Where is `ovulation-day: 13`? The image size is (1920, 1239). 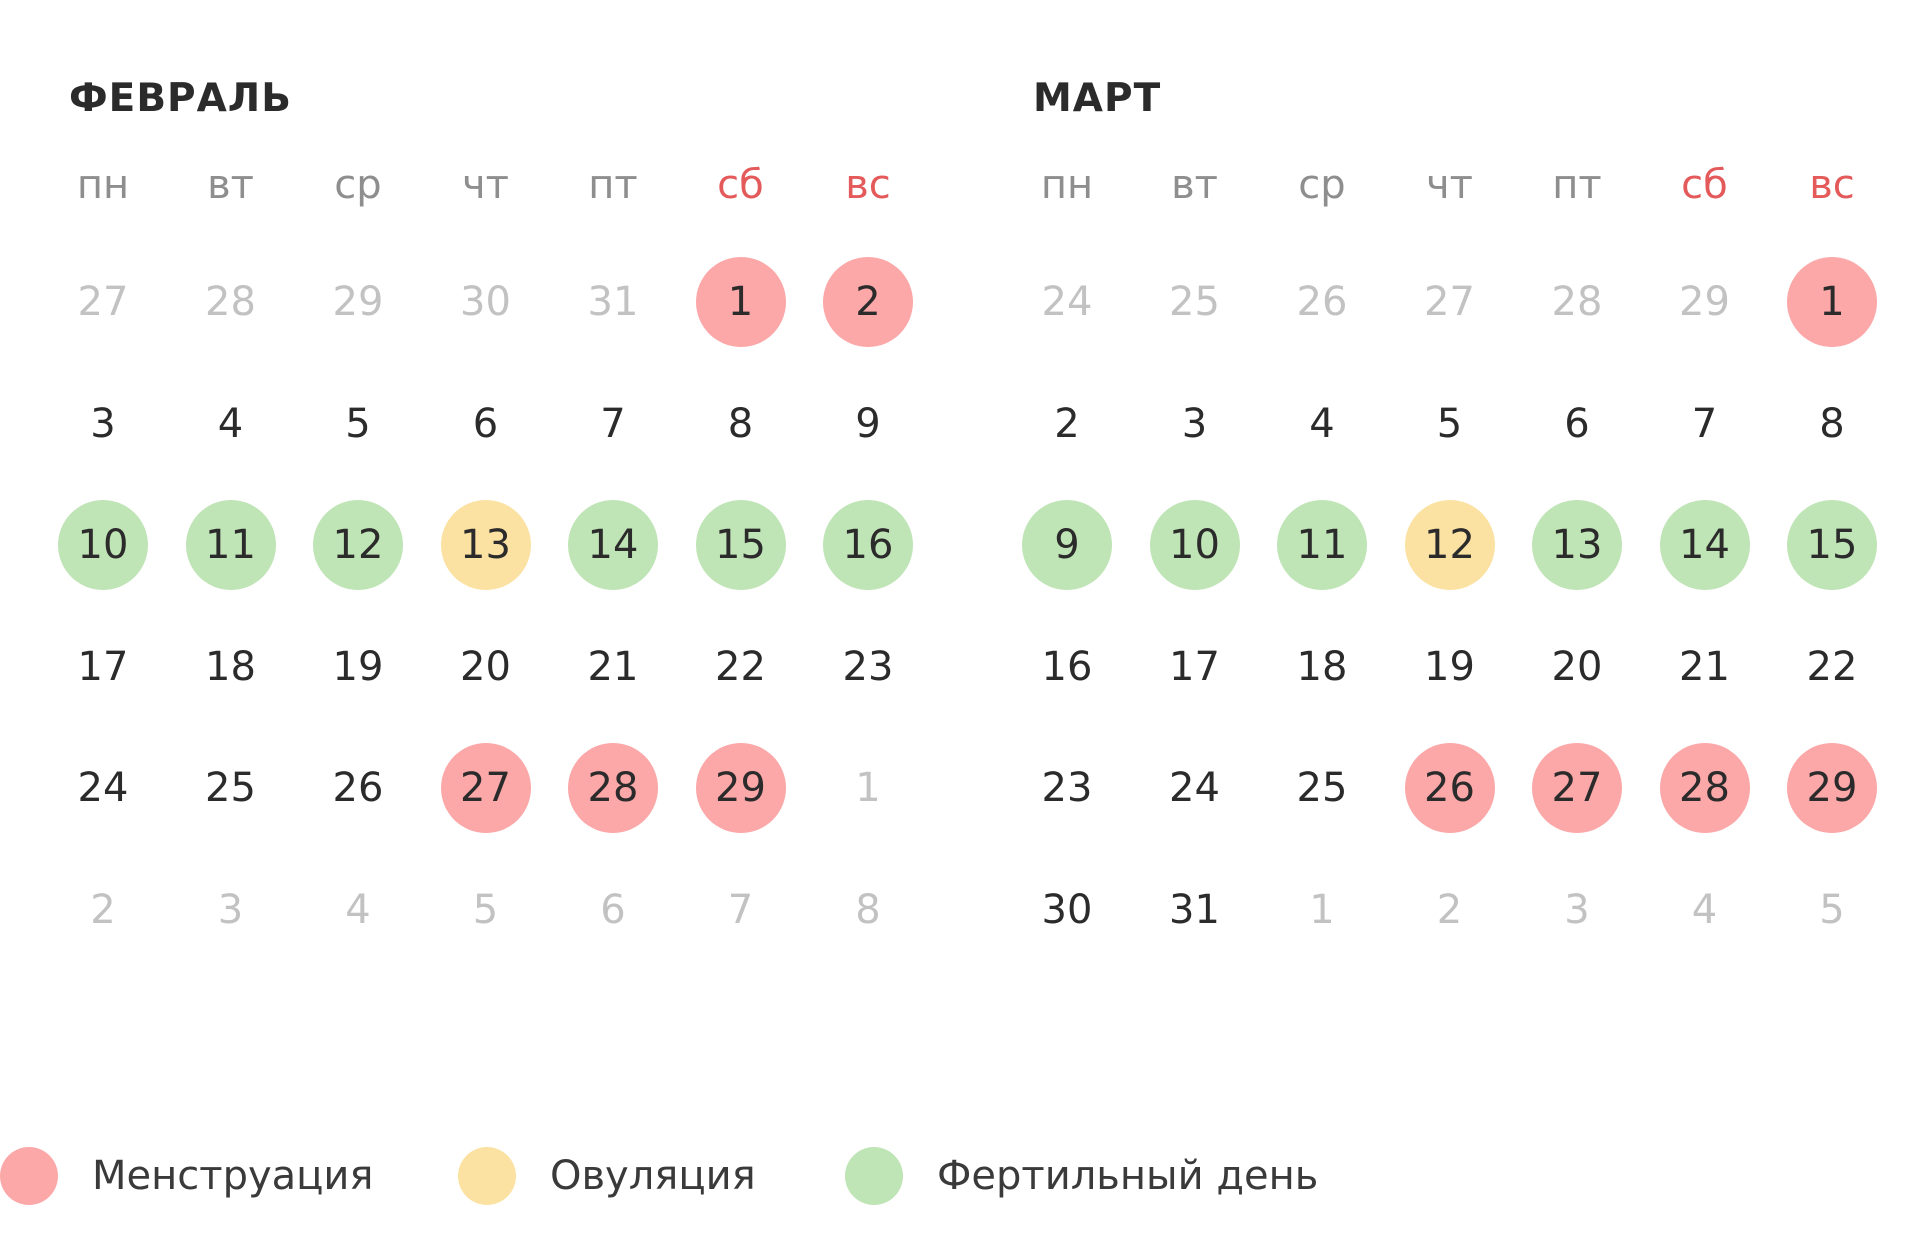 ovulation-day: 13 is located at coordinates (485, 545).